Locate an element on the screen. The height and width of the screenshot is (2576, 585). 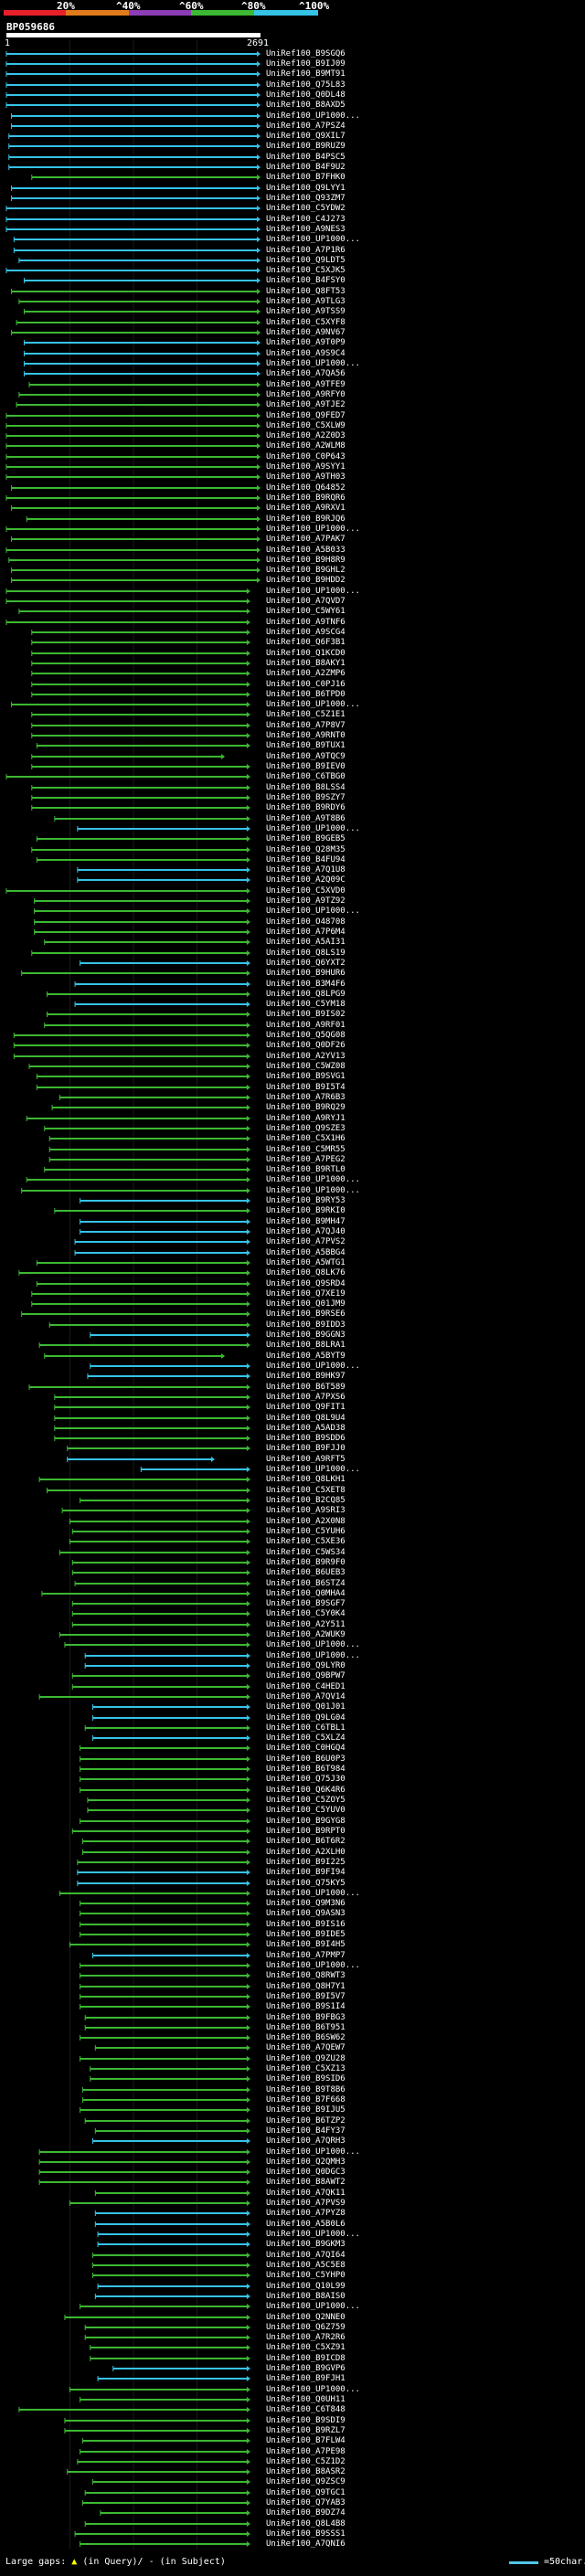
hit-label: UniRef100_B9GGN3 is located at coordinates (306, 1335).